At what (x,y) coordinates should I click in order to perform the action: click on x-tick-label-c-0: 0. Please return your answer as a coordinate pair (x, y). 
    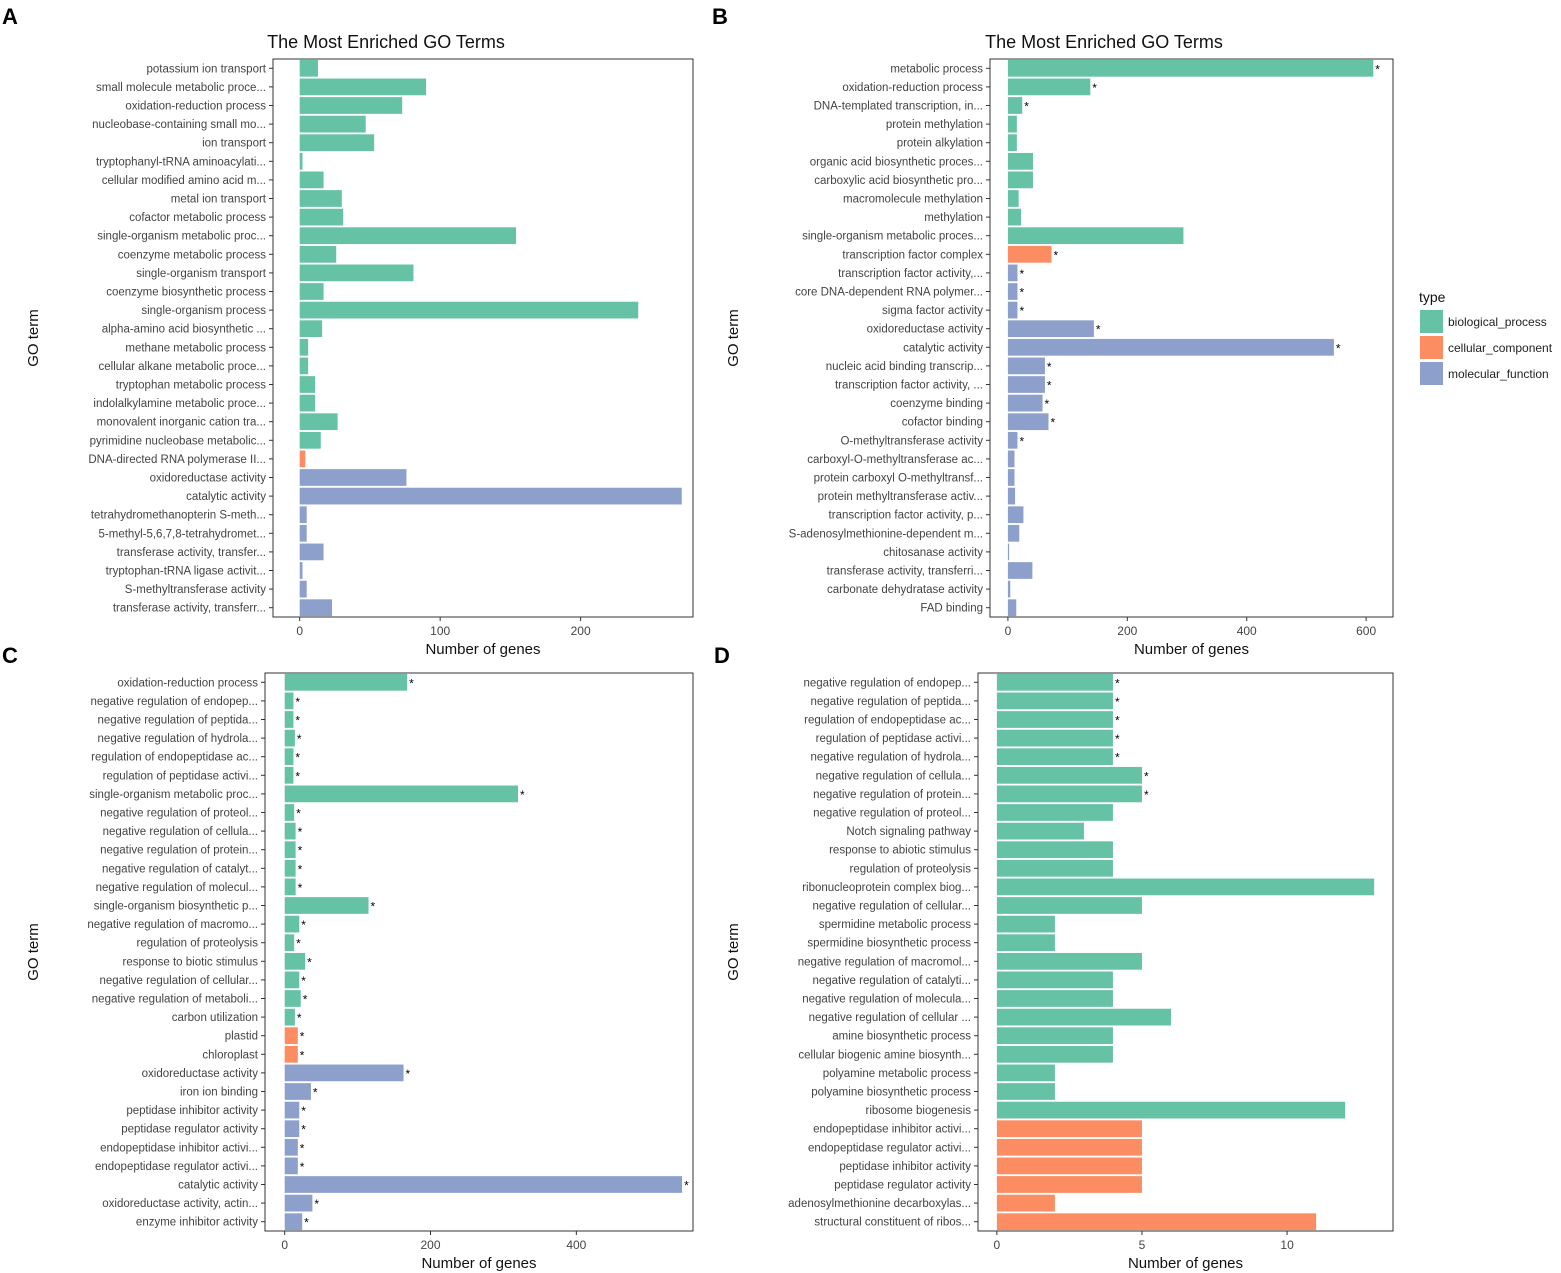
    Looking at the image, I should click on (284, 1245).